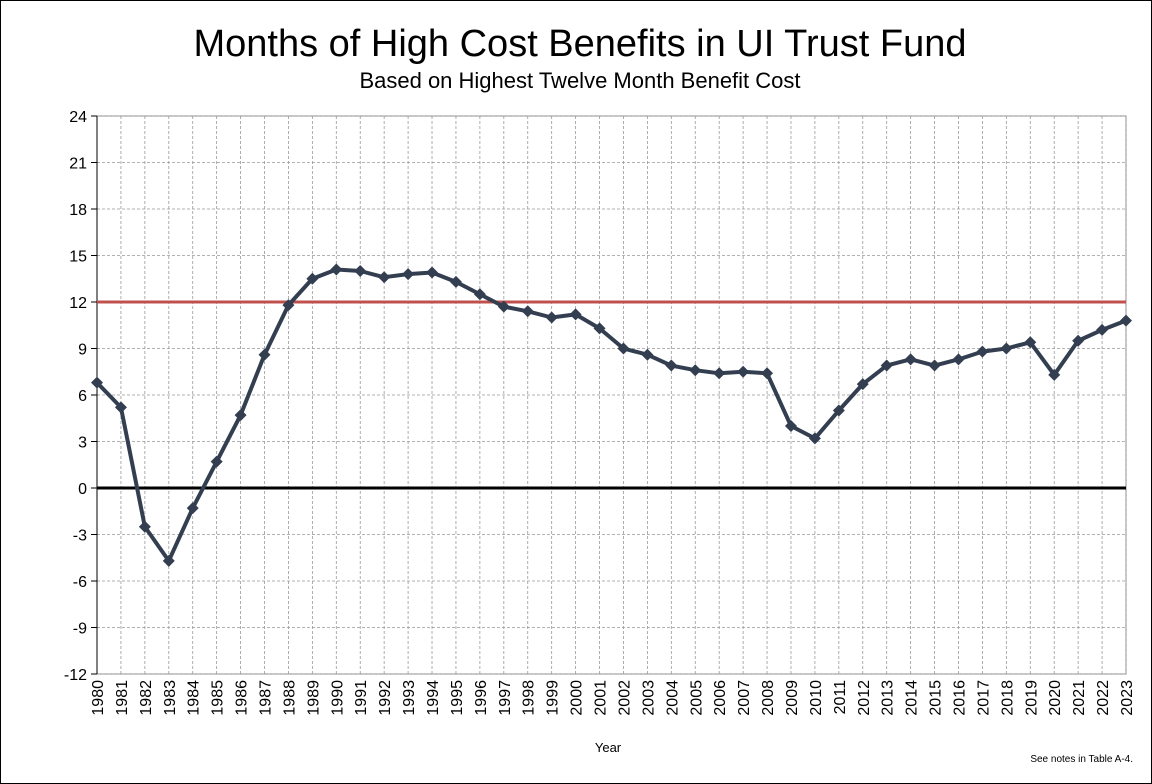 The image size is (1152, 784). What do you see at coordinates (78, 303) in the screenshot?
I see `y-tick-label: 12` at bounding box center [78, 303].